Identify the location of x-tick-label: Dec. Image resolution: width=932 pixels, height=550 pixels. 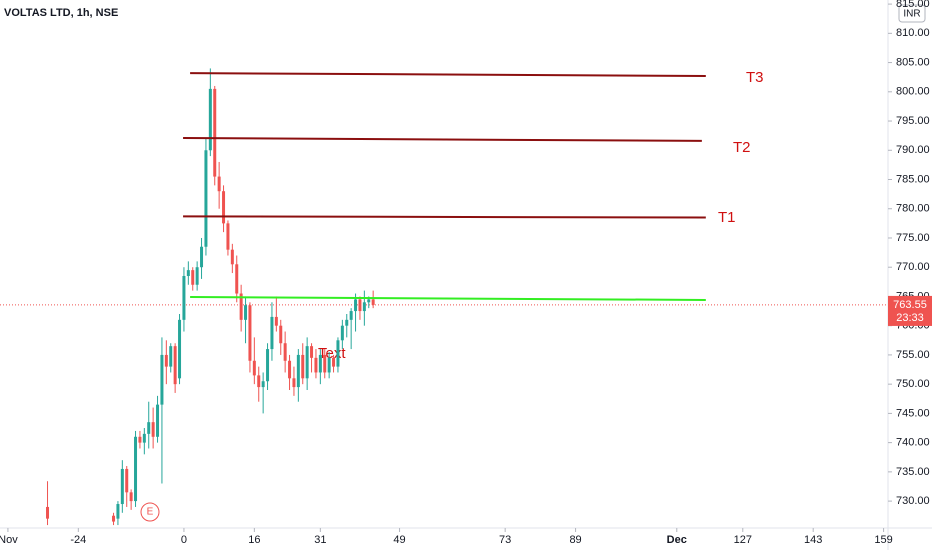
(677, 540).